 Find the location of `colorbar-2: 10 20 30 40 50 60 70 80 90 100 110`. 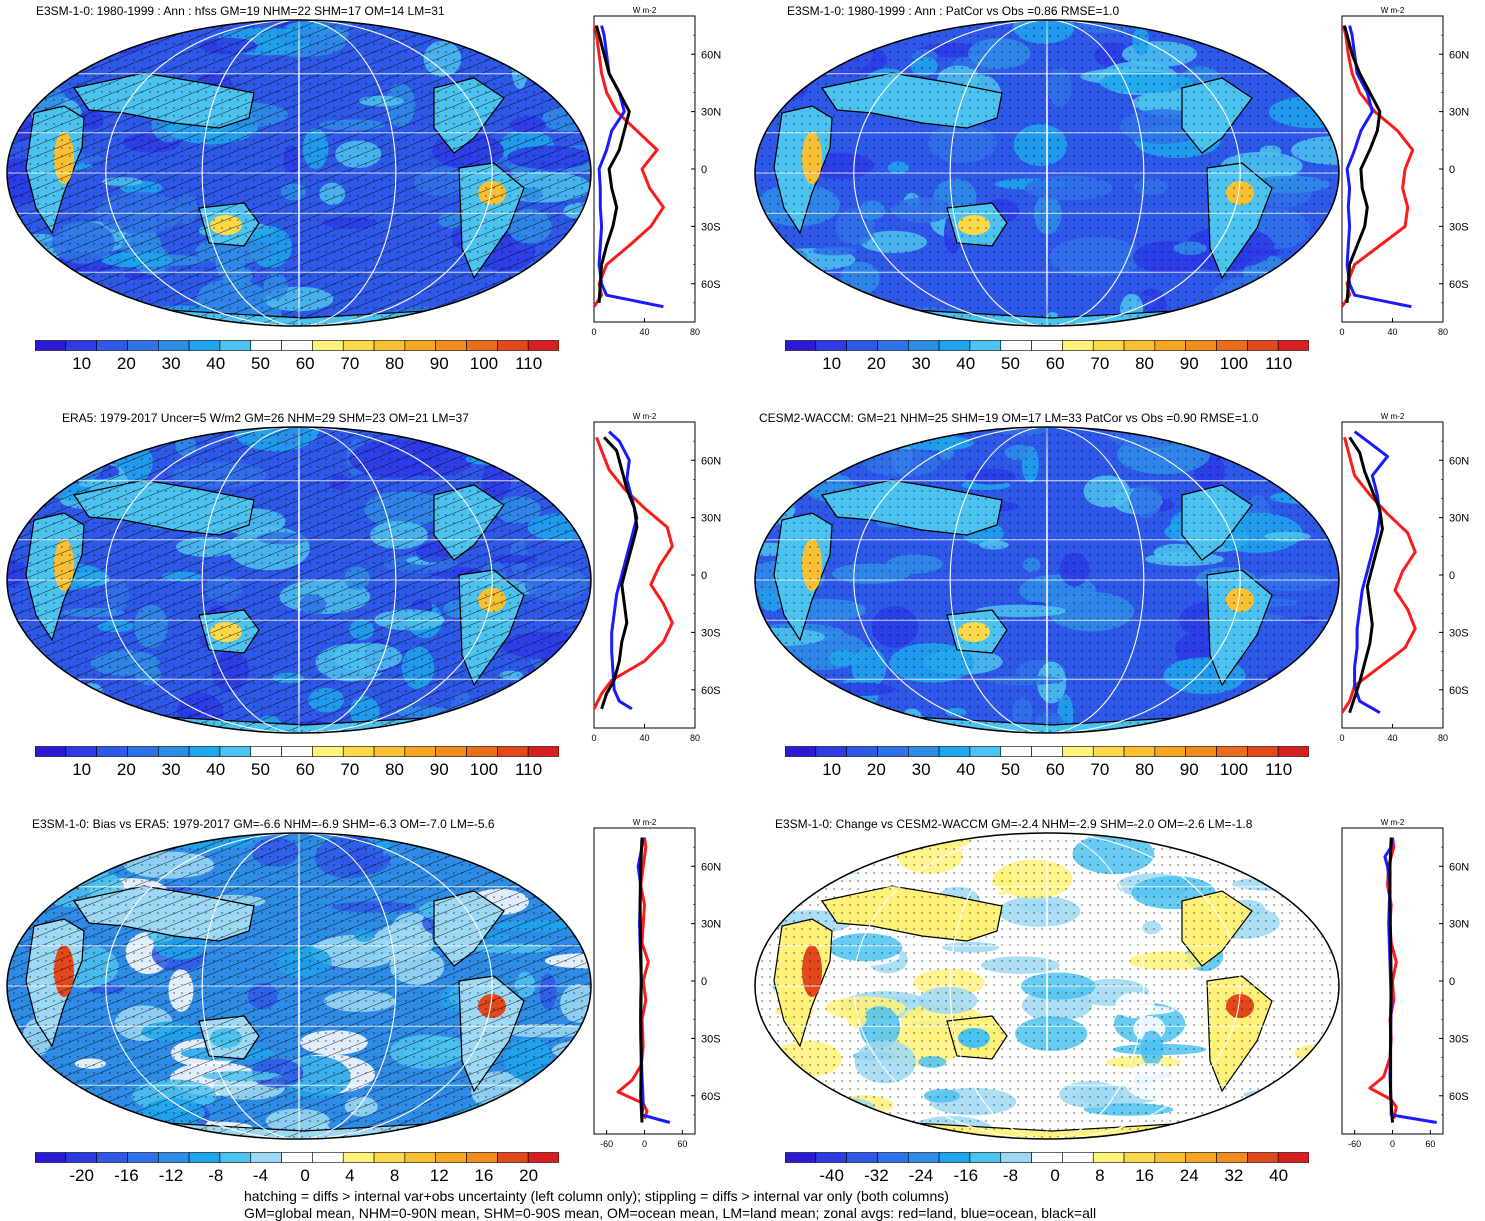

colorbar-2: 10 20 30 40 50 60 70 80 90 100 110 is located at coordinates (1047, 364).